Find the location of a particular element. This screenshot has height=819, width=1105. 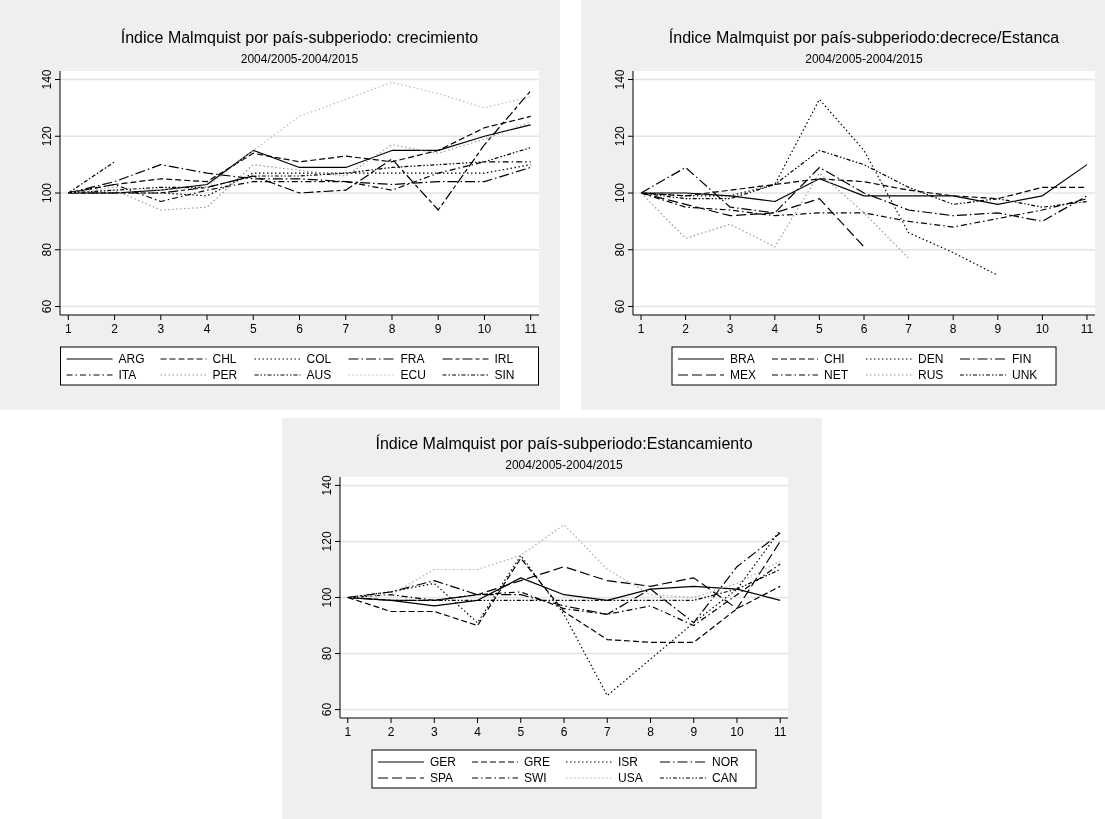

legend-label: FRA is located at coordinates (412, 359).